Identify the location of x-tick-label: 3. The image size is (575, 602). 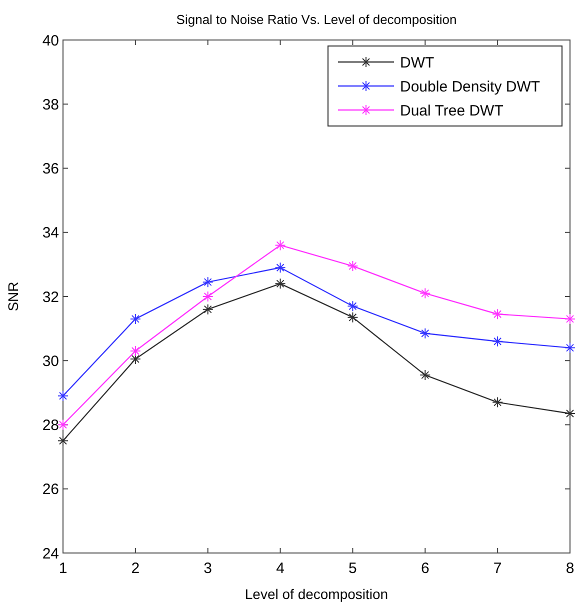
(208, 568).